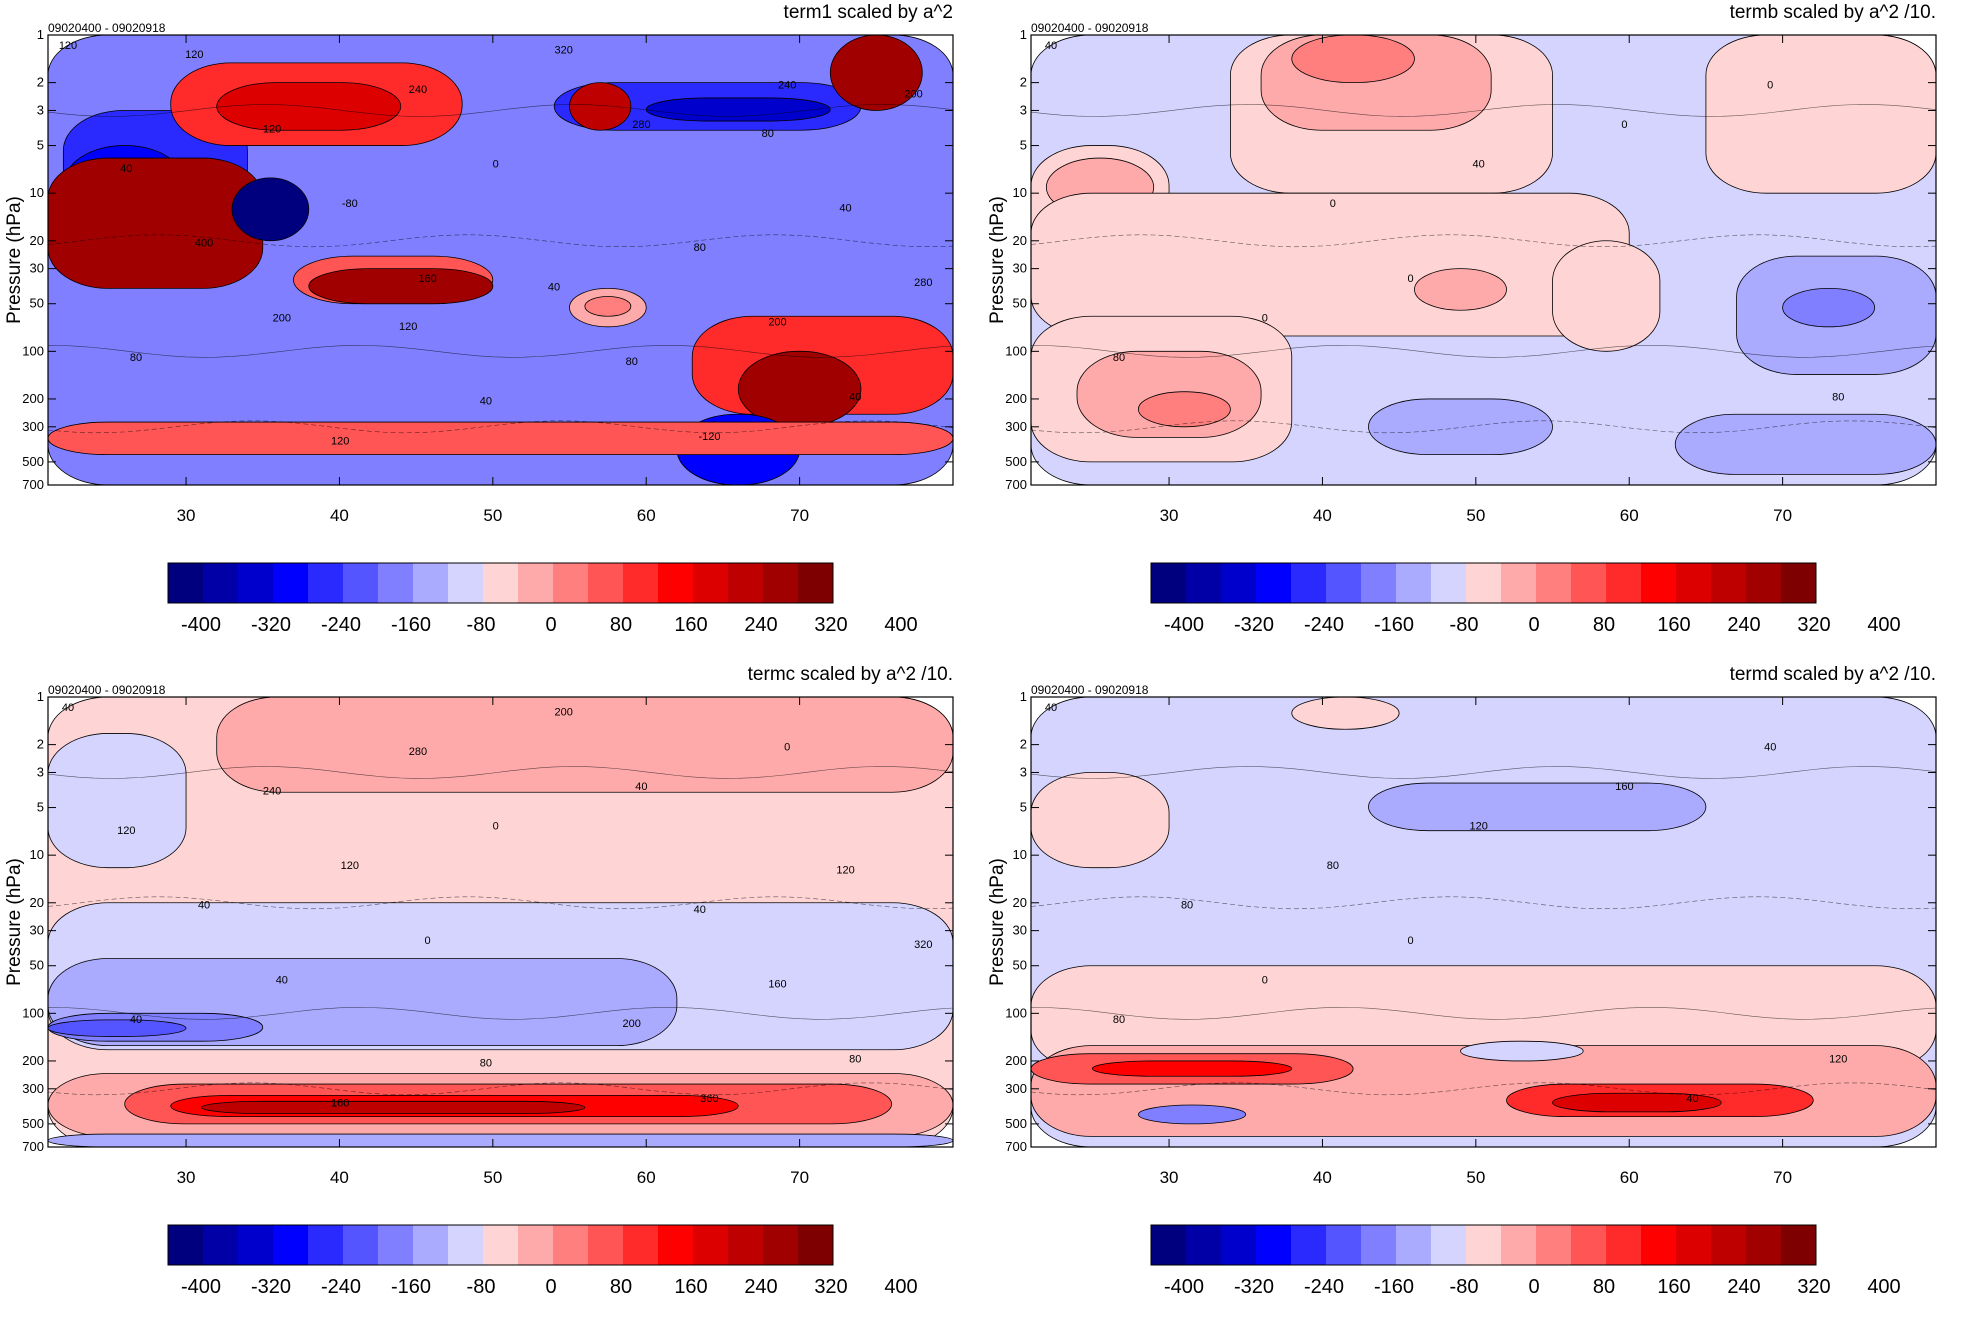 The height and width of the screenshot is (1330, 1966). Describe the element at coordinates (1254, 1287) in the screenshot. I see `colorbar-label: -320` at that location.